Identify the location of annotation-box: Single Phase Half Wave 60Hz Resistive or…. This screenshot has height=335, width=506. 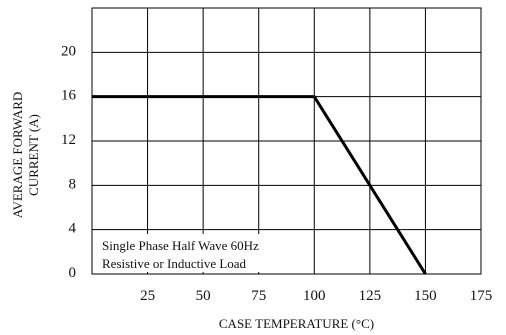
(196, 253).